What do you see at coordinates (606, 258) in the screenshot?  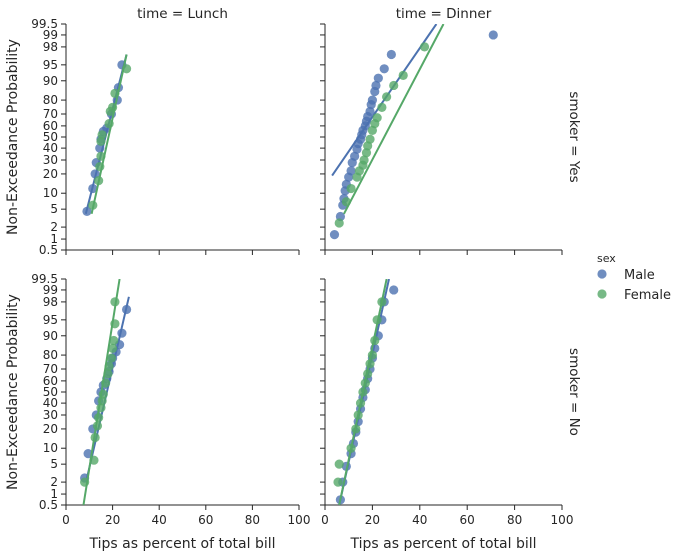 I see `legend-title: sex` at bounding box center [606, 258].